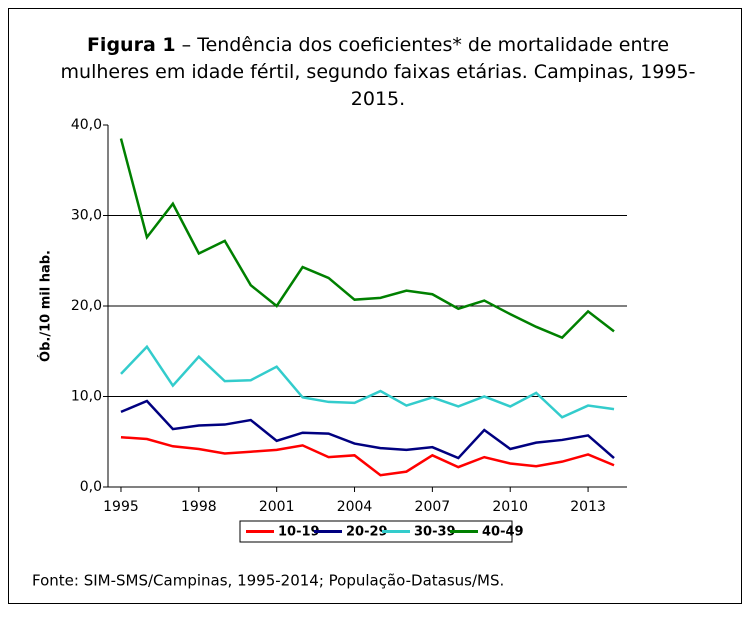  What do you see at coordinates (86, 306) in the screenshot?
I see `y-tick-label: 20,0` at bounding box center [86, 306].